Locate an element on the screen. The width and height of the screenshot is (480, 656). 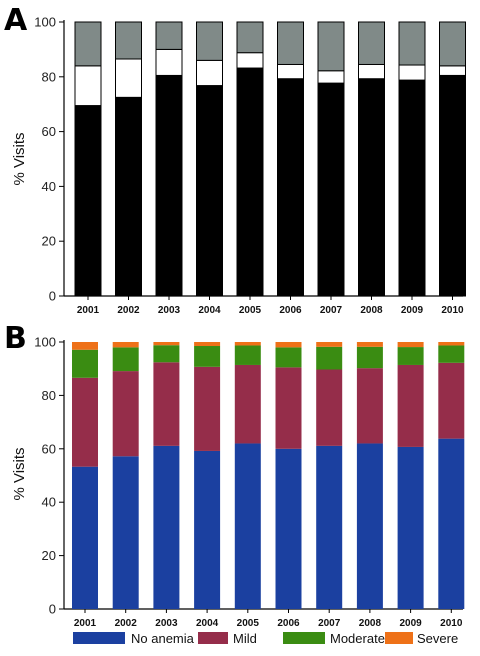
panel-b-x-tick-label: 2005 is located at coordinates (248, 623).